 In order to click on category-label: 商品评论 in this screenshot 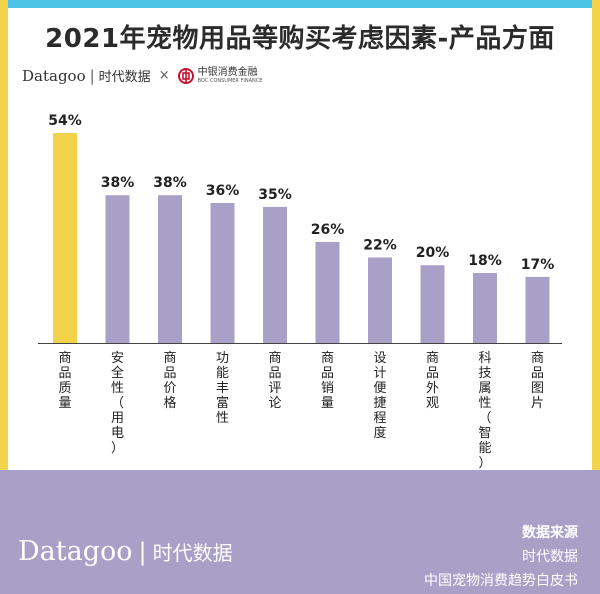, I will do `click(274, 381)`.